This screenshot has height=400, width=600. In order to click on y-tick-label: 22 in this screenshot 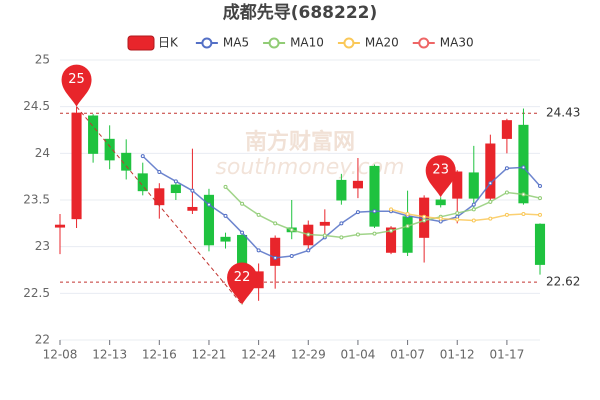, I will do `click(42, 340)`.